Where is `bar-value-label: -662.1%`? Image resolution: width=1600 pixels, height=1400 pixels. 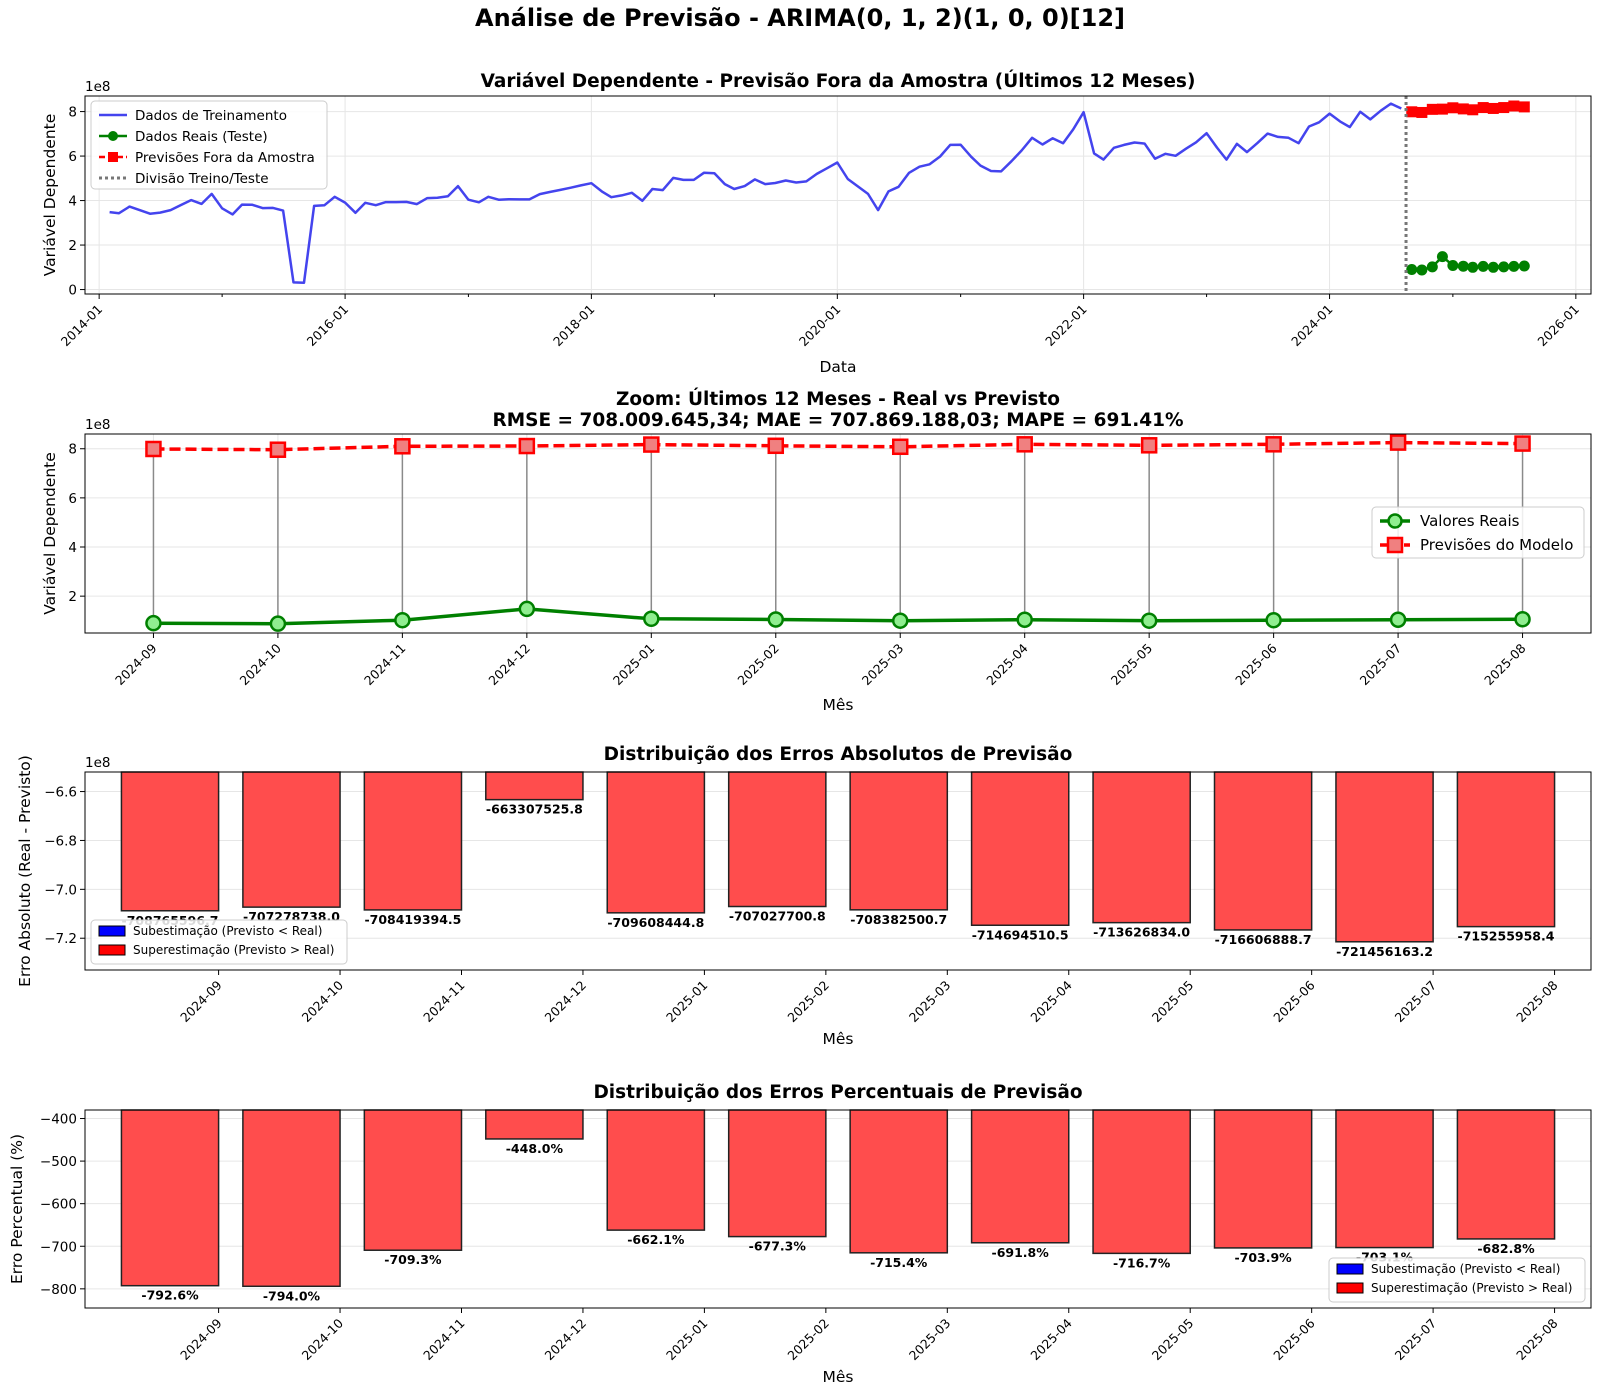
bar-value-label: -662.1% is located at coordinates (656, 1239).